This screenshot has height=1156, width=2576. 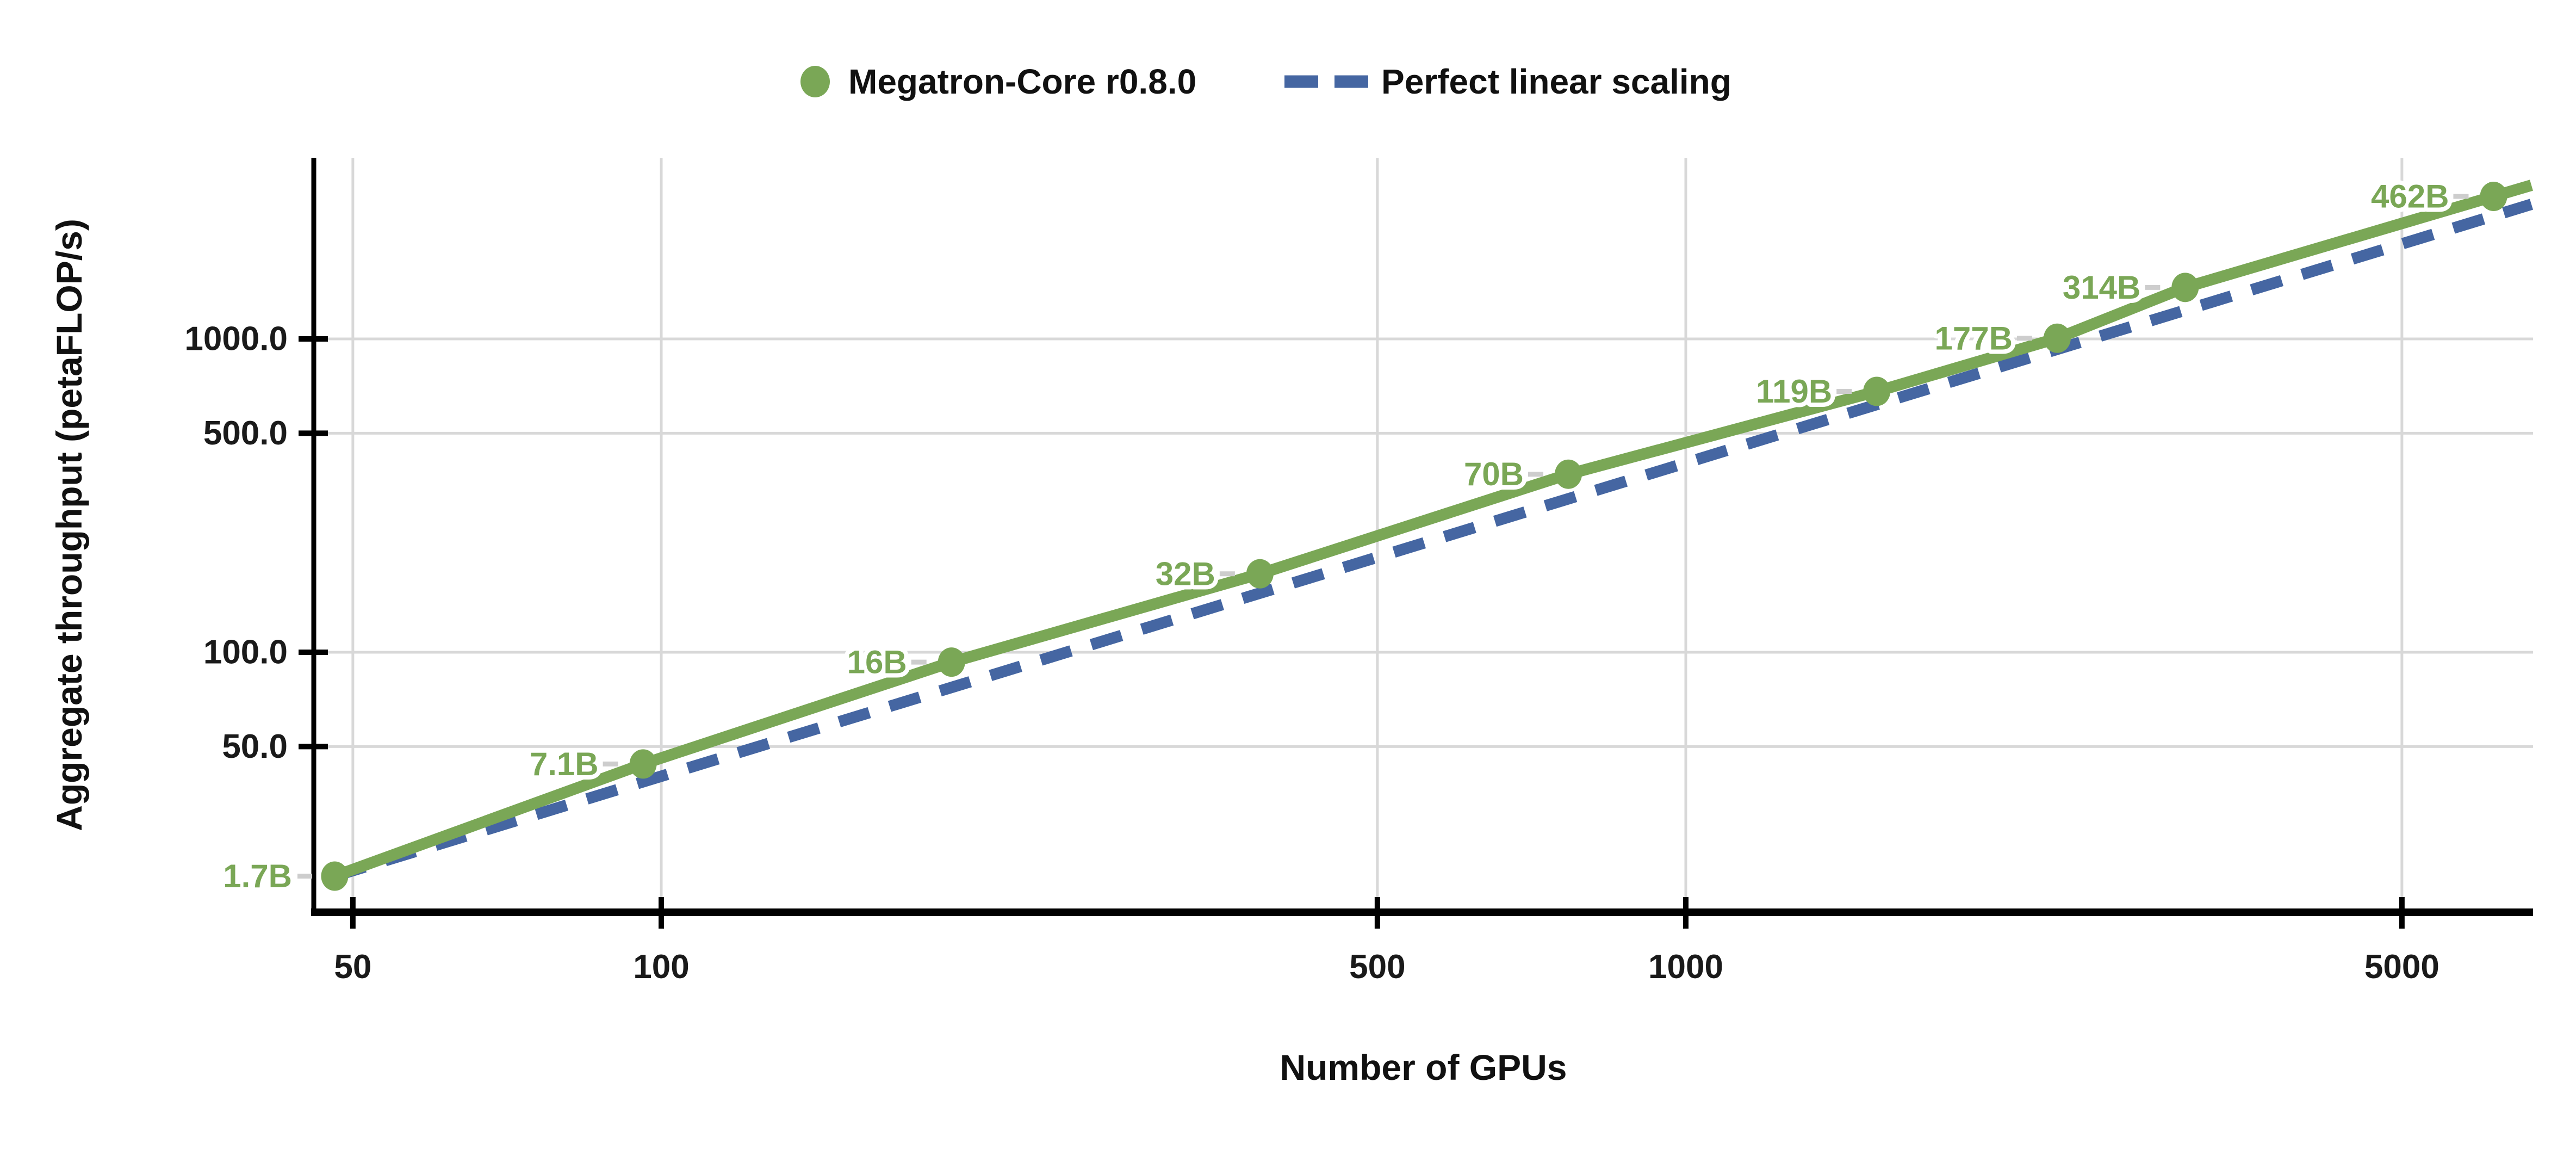 I want to click on data-point-32B, so click(x=1260, y=574).